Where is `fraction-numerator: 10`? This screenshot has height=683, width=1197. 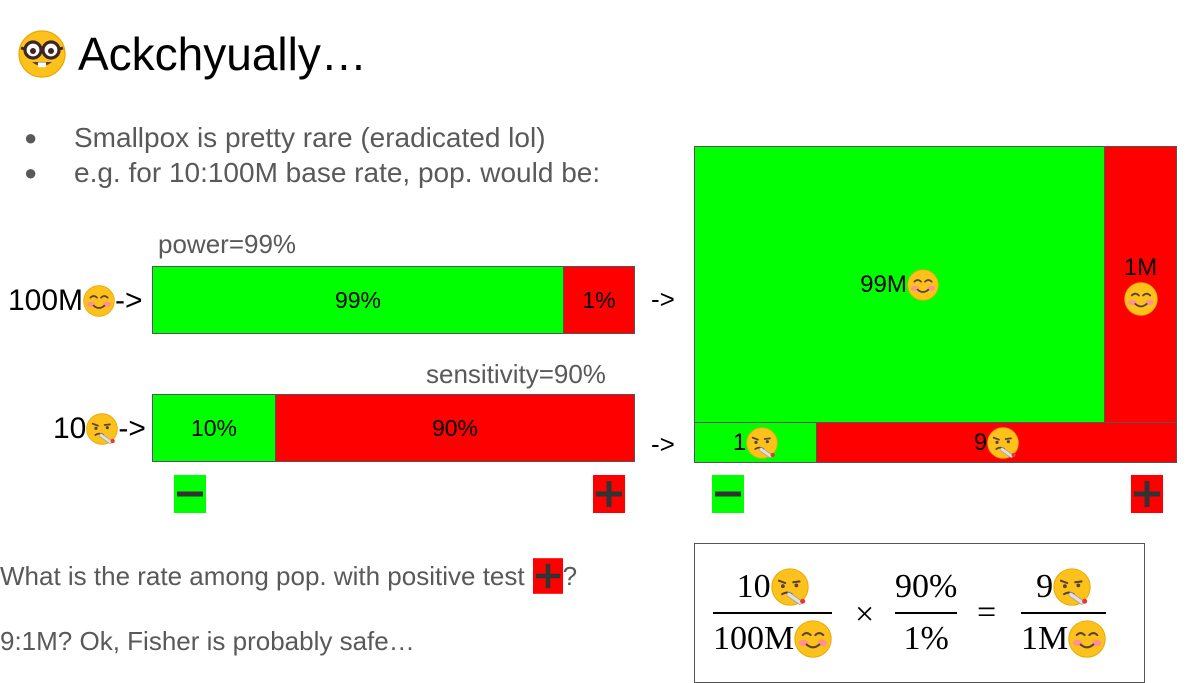
fraction-numerator: 10 is located at coordinates (773, 587).